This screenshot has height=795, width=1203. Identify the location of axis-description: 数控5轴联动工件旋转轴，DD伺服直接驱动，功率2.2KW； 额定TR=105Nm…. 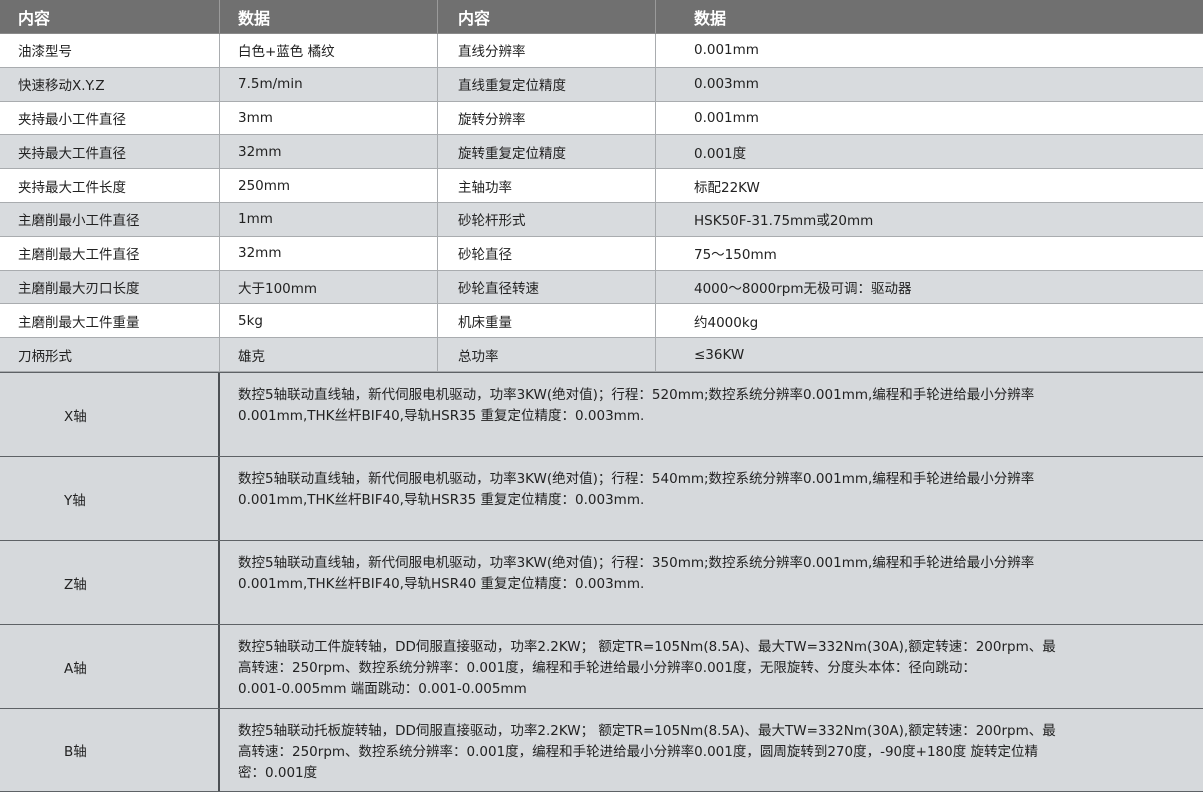
(711, 666).